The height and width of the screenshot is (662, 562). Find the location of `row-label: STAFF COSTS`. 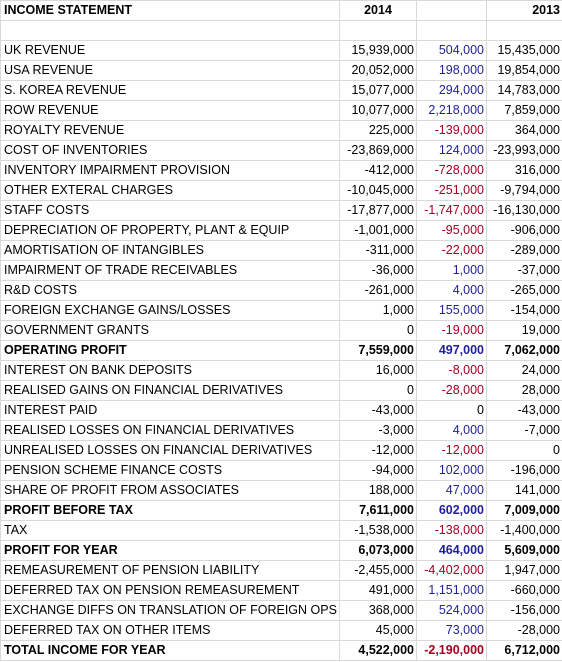

row-label: STAFF COSTS is located at coordinates (170, 210).